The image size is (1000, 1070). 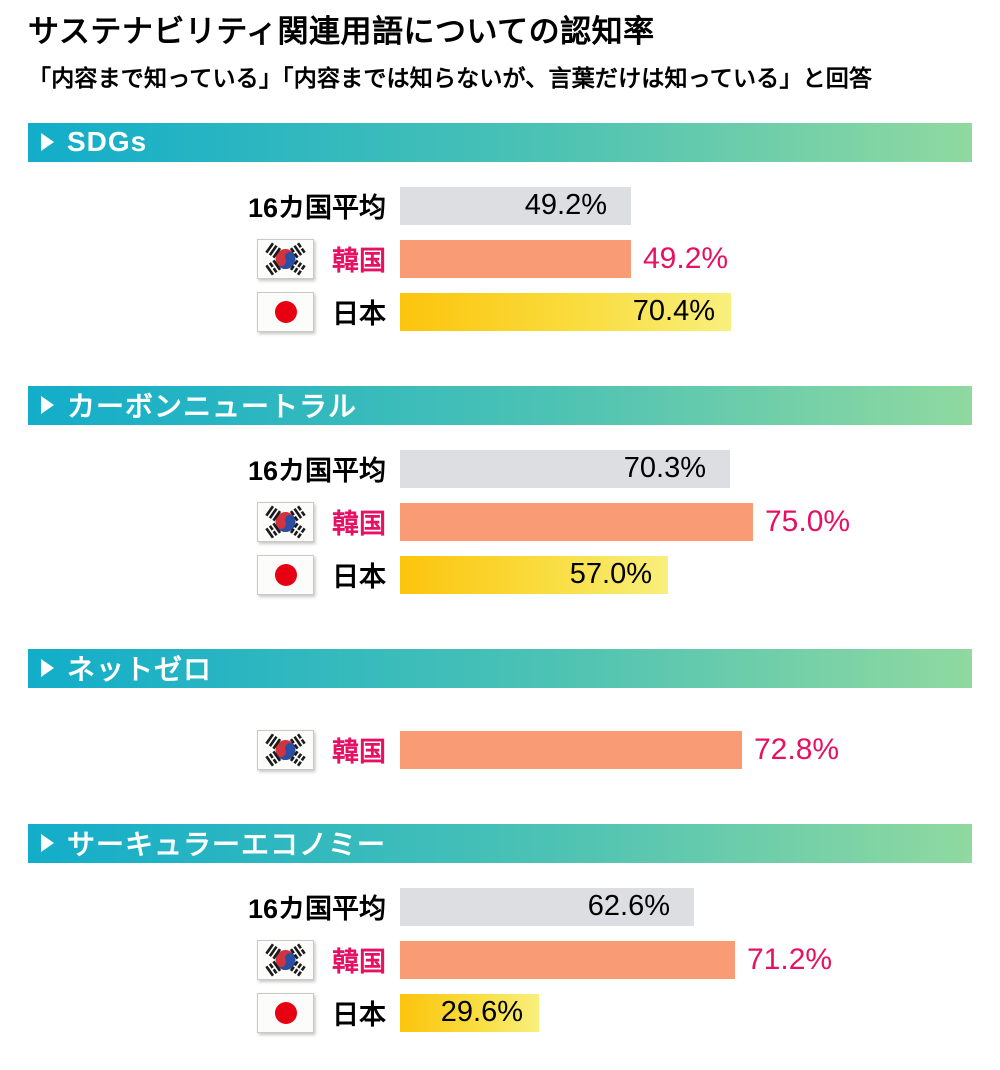 What do you see at coordinates (664, 468) in the screenshot?
I see `bar-value-label: 70.3%` at bounding box center [664, 468].